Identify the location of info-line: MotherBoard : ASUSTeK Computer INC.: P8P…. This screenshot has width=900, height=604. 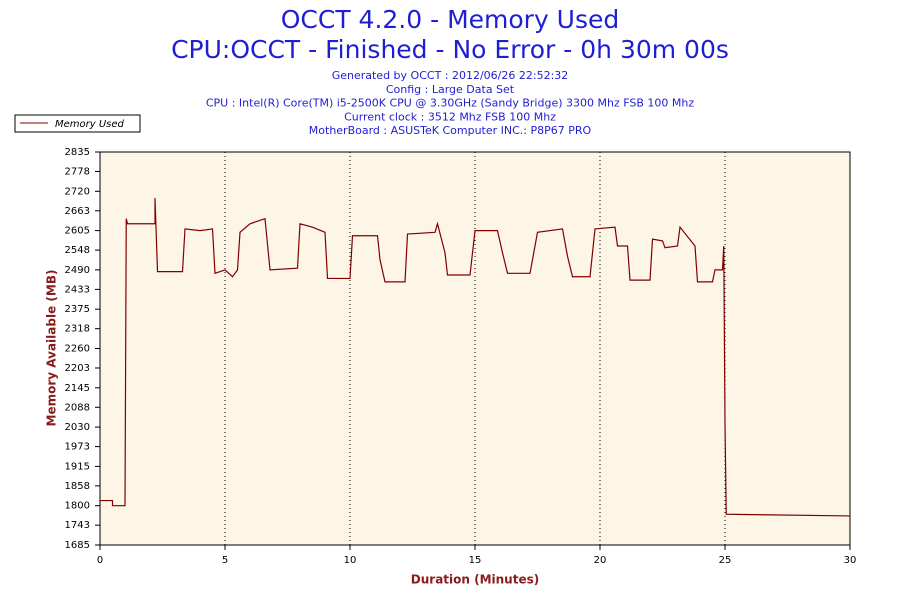
(450, 130).